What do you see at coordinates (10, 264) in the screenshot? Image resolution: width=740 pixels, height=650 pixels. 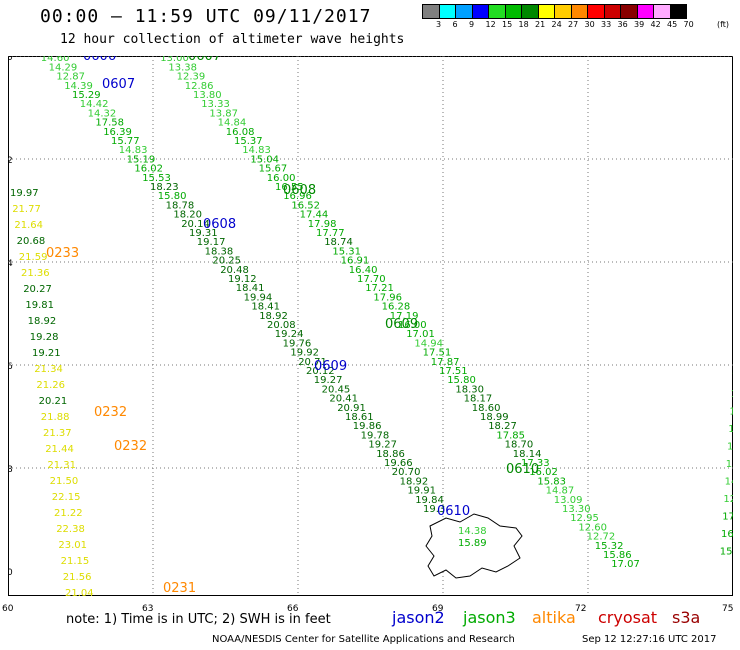 I see `y-tick-label: -44` at bounding box center [10, 264].